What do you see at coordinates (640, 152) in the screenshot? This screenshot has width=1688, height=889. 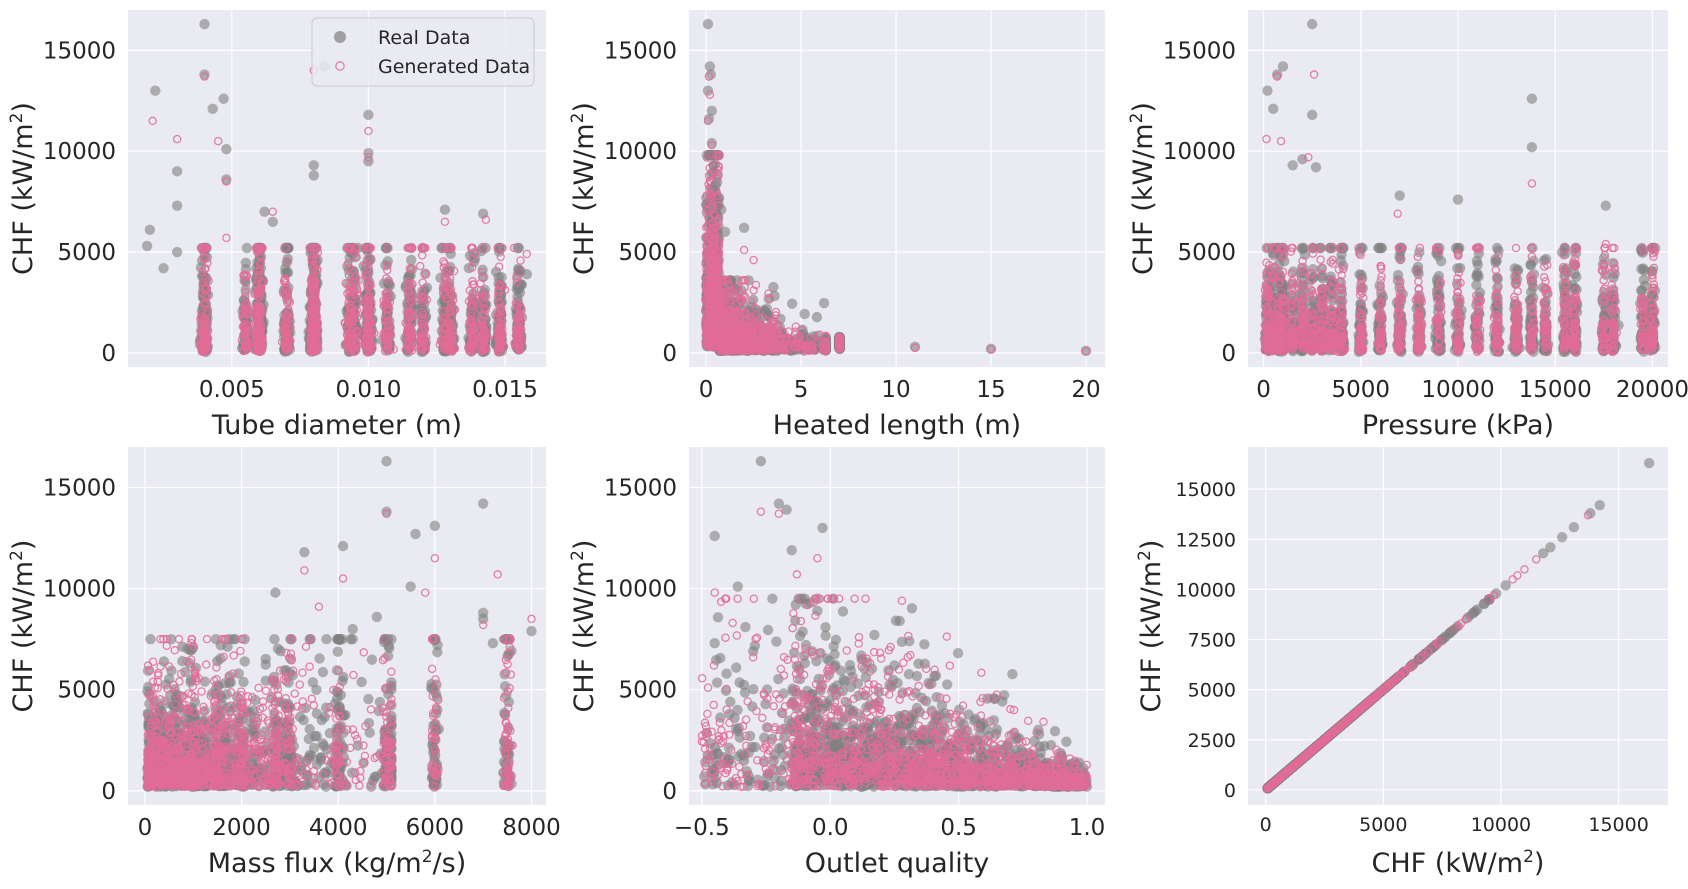 I see `y-tick-label: 10000` at bounding box center [640, 152].